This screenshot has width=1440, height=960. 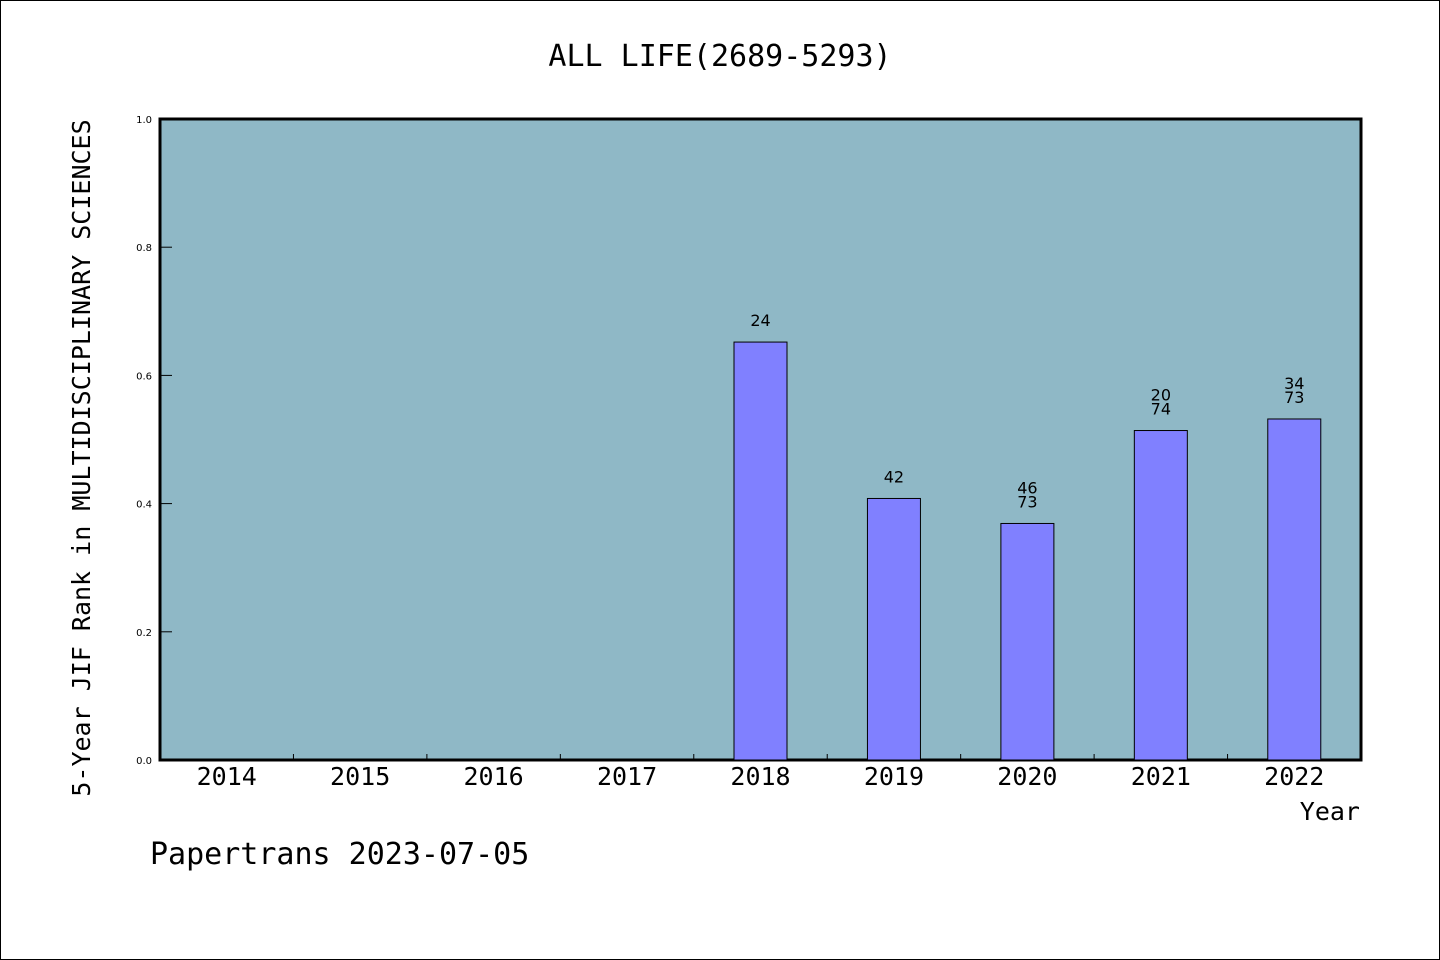 What do you see at coordinates (339, 854) in the screenshot?
I see `footer-watermark: Papertrans 2023-07-05` at bounding box center [339, 854].